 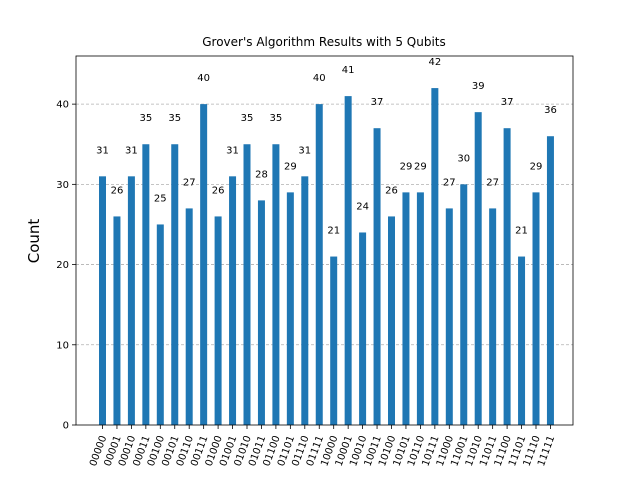 What do you see at coordinates (34, 241) in the screenshot?
I see `y-axis-label: Count` at bounding box center [34, 241].